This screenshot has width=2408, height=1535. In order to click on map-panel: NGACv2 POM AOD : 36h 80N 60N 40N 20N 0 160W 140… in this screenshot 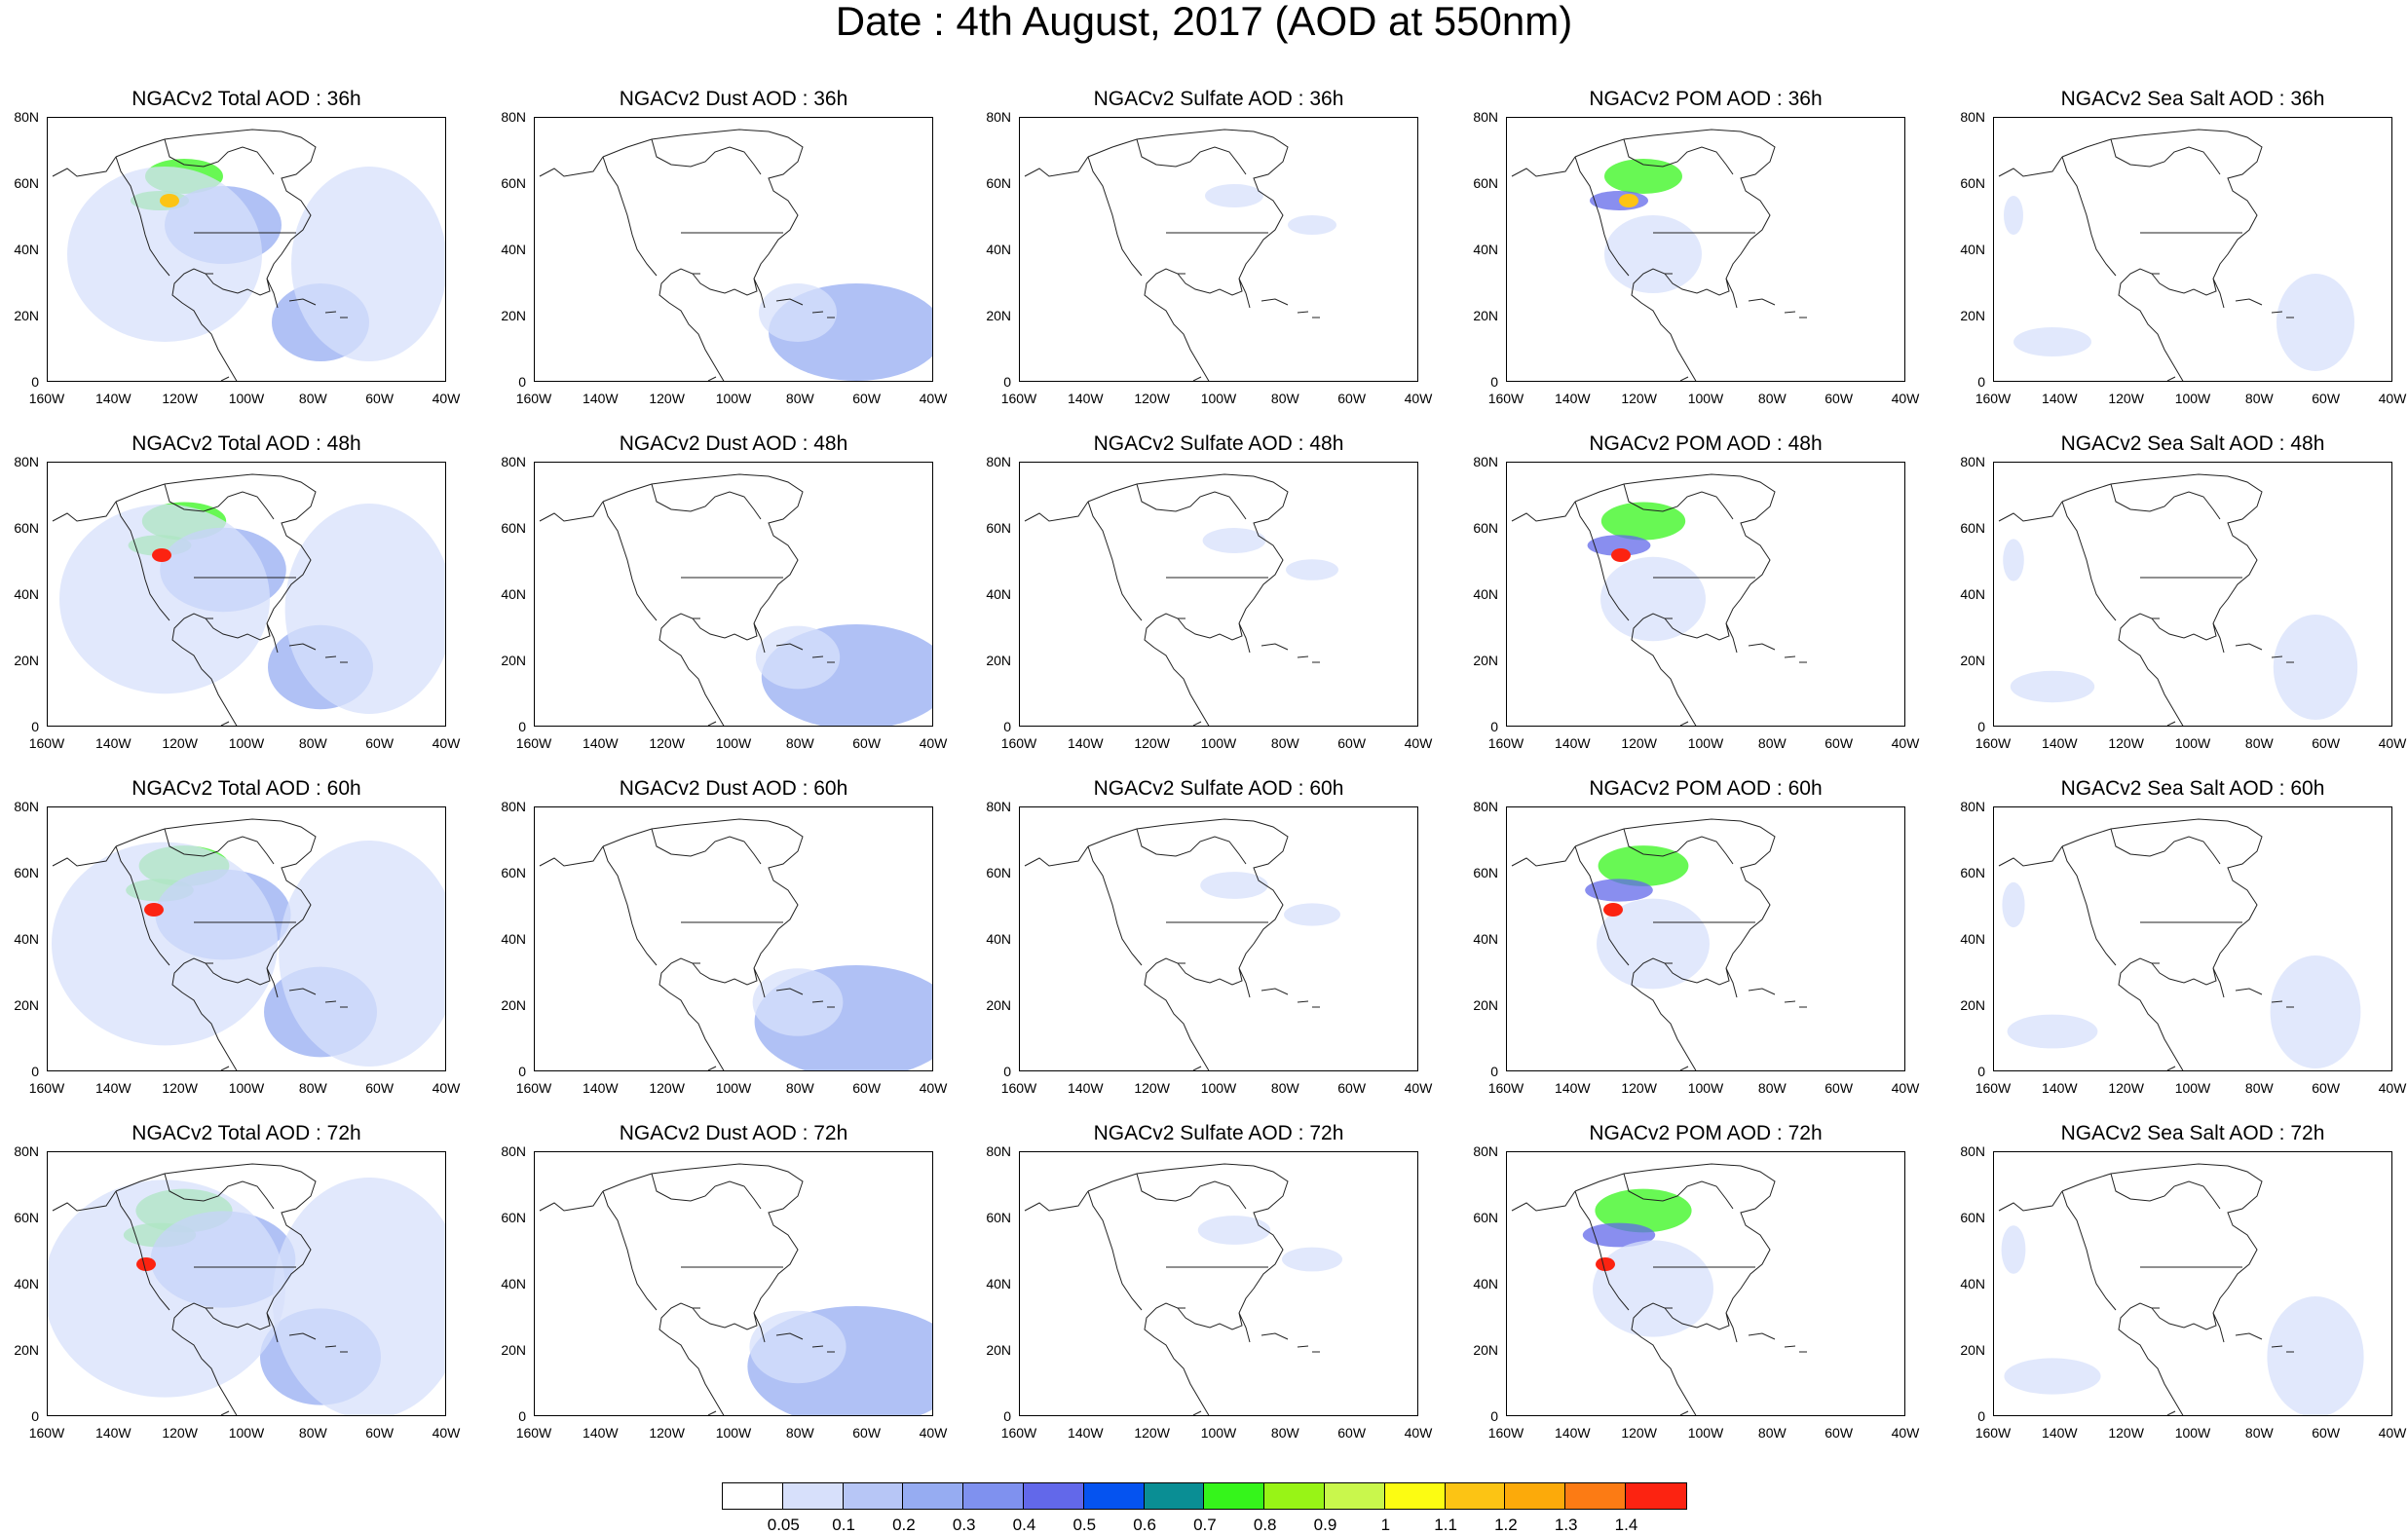, I will do `click(1696, 250)`.